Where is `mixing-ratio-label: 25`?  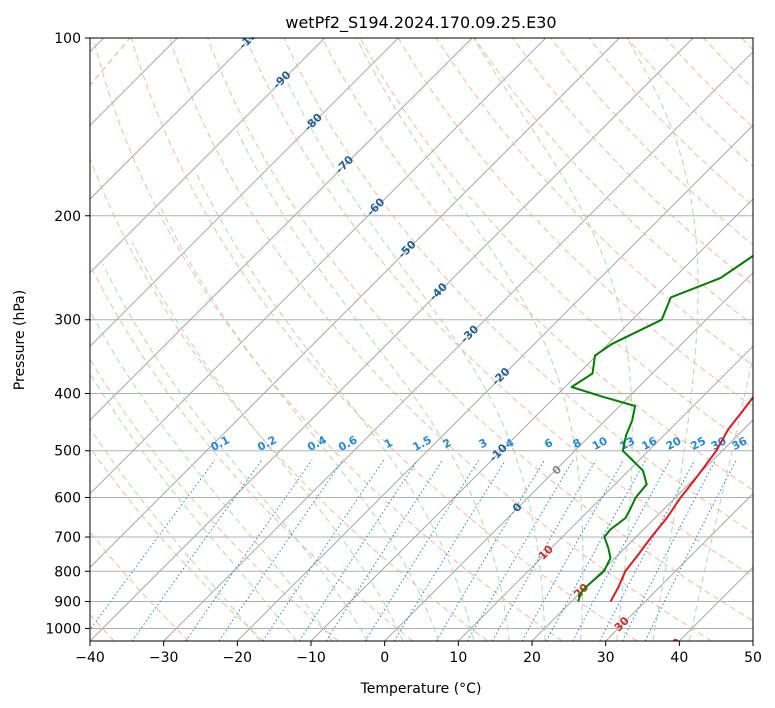
mixing-ratio-label: 25 is located at coordinates (698, 443).